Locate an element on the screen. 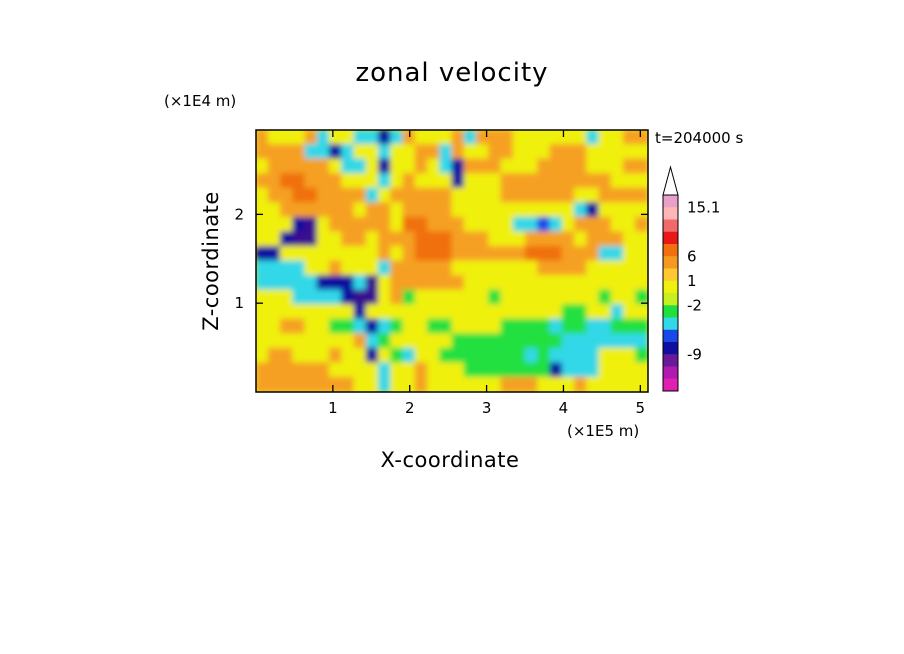 This screenshot has width=904, height=654. y-axis-ticks: 12 is located at coordinates (441, 258).